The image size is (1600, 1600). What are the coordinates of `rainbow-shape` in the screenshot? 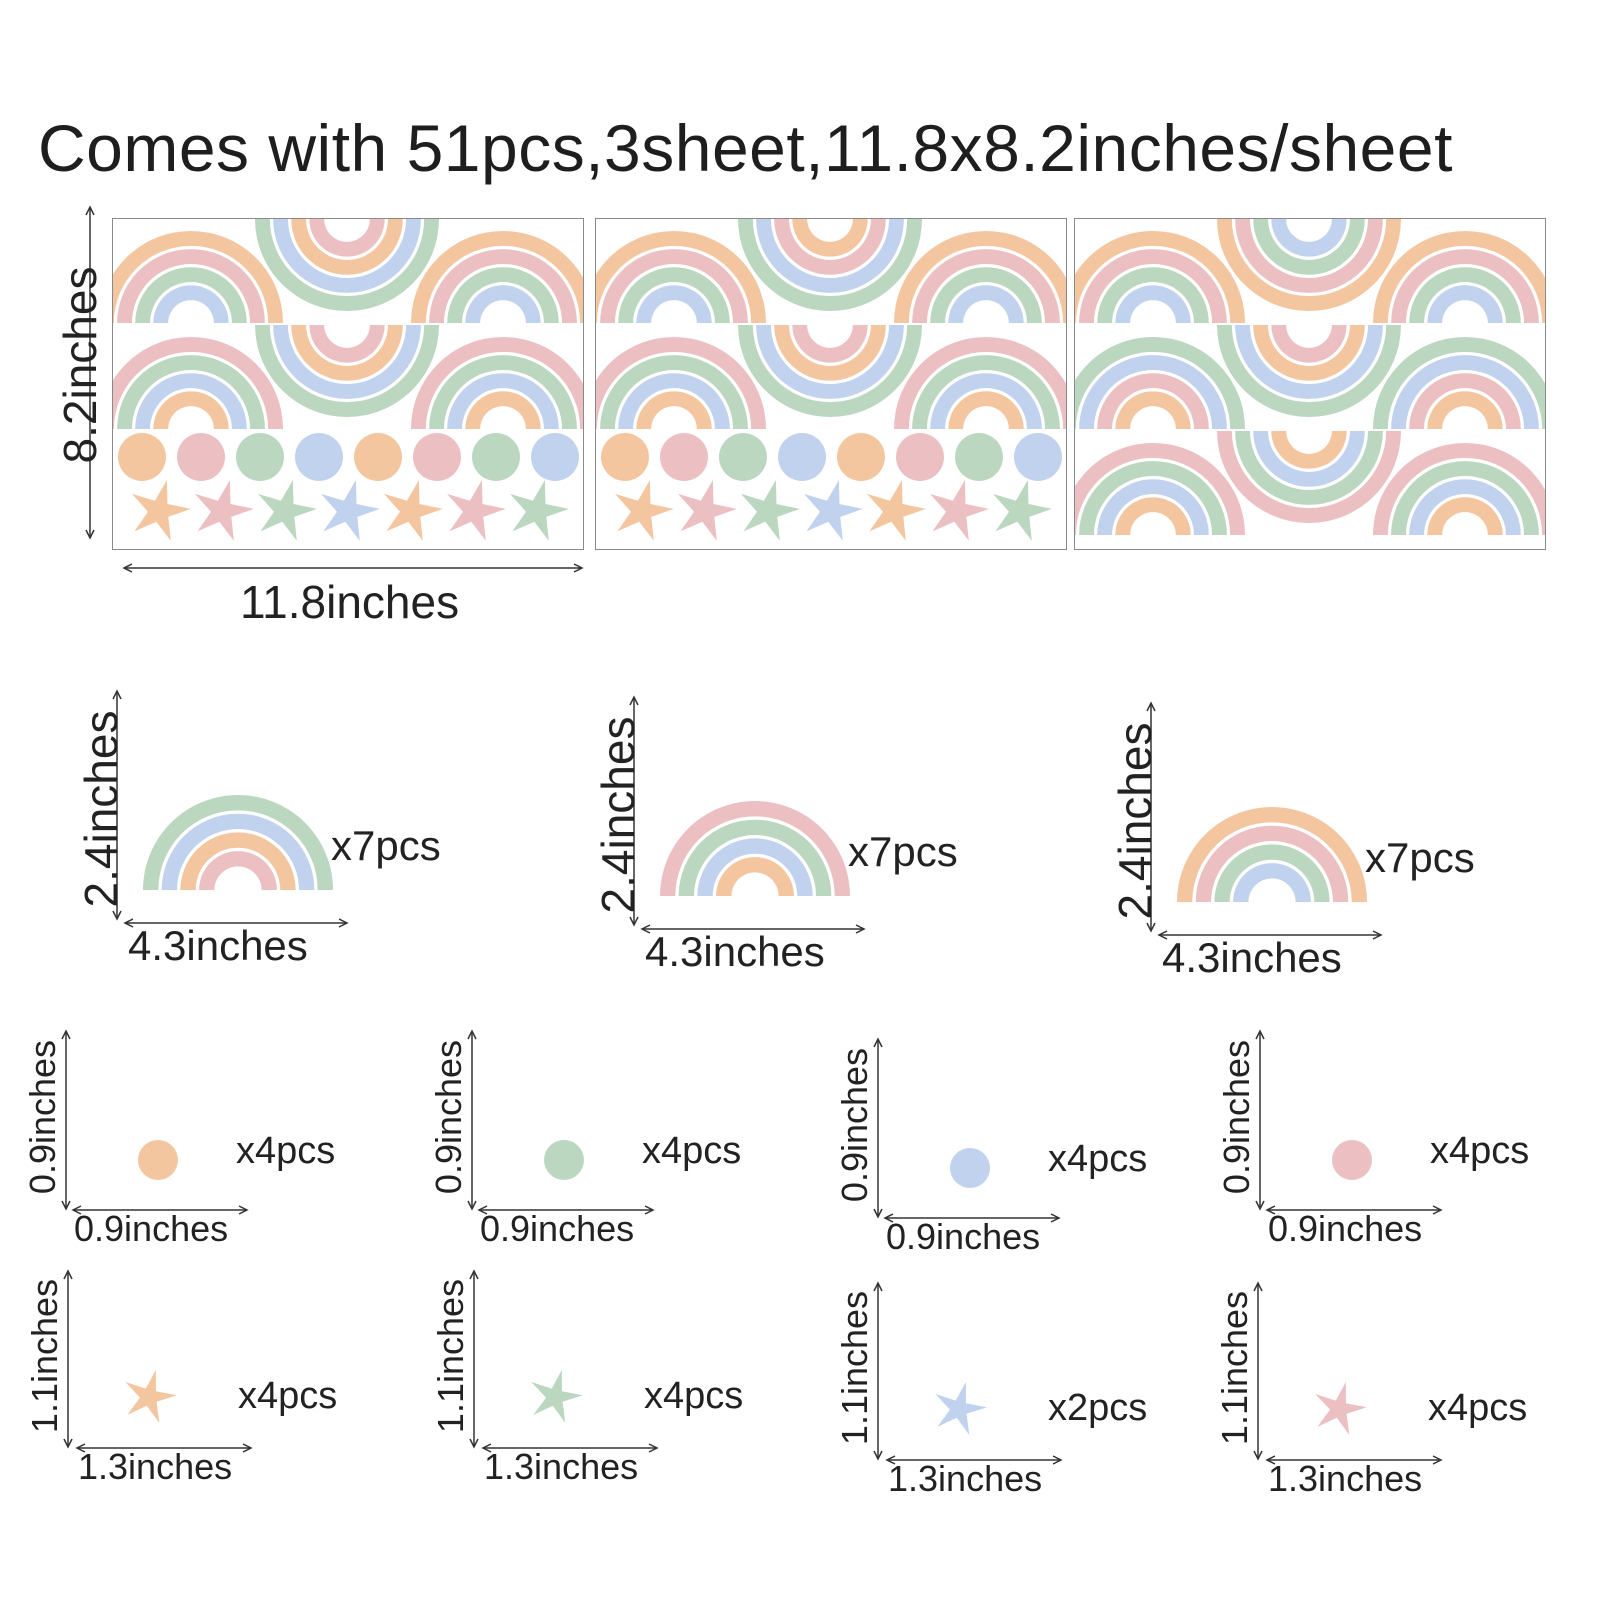 It's located at (1272, 854).